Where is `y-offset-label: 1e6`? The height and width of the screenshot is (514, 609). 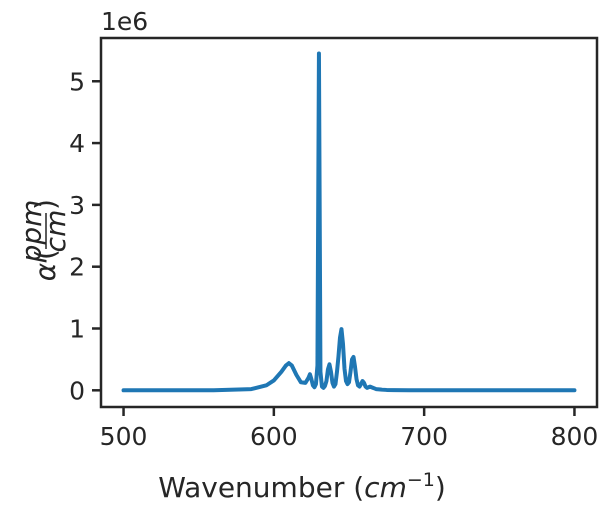
y-offset-label: 1e6 is located at coordinates (124, 21).